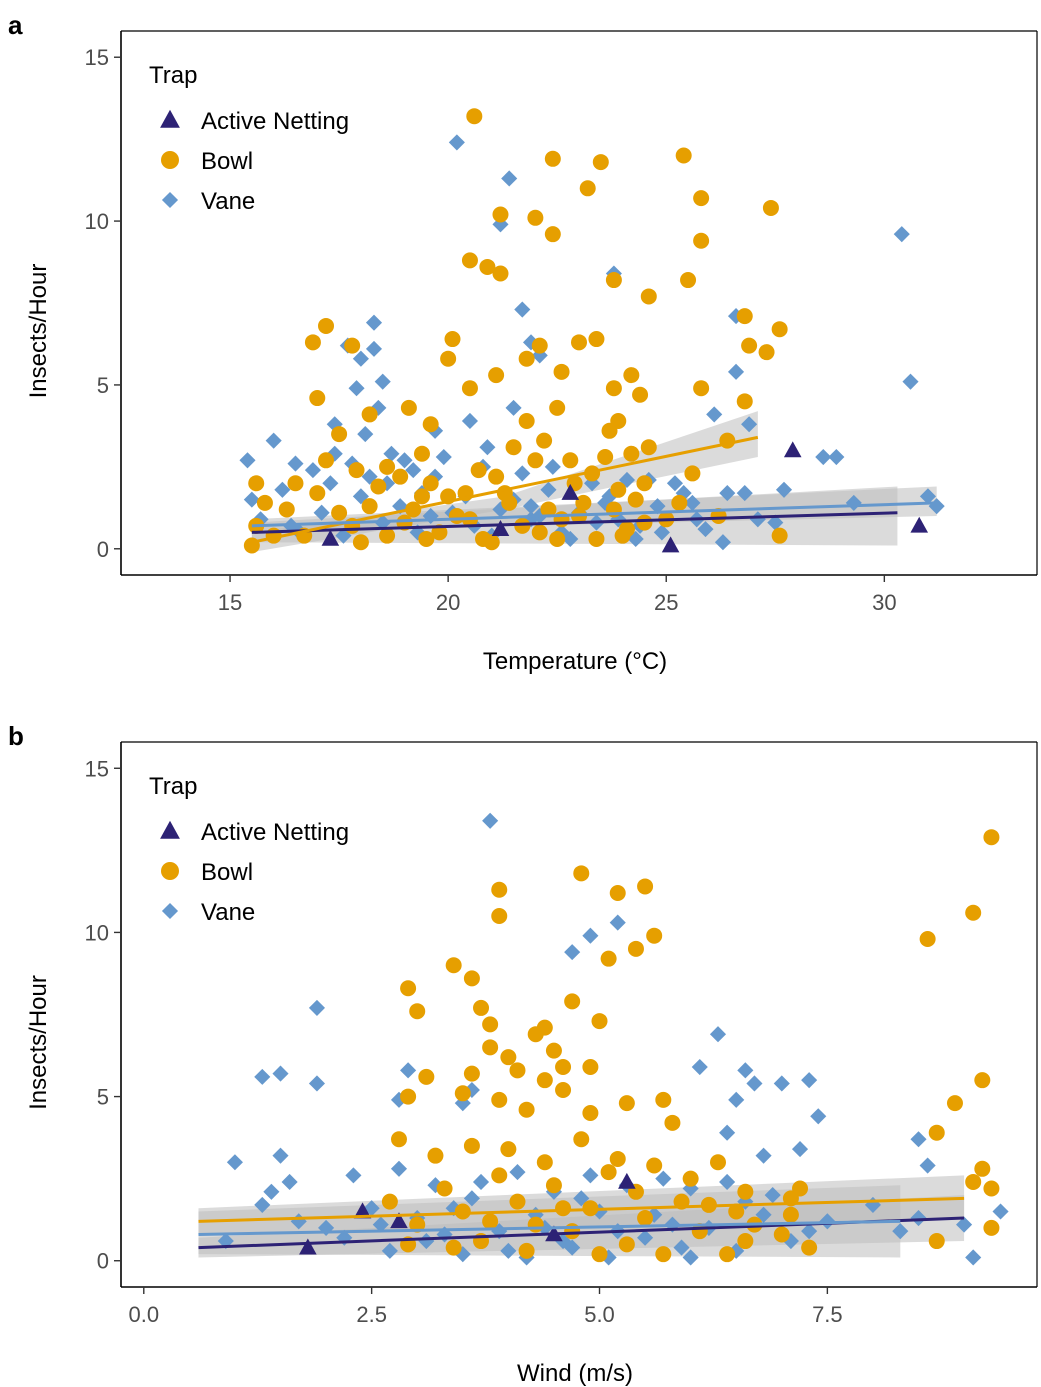 The width and height of the screenshot is (1041, 1387). What do you see at coordinates (827, 1314) in the screenshot?
I see `x-tick-label: 7.5` at bounding box center [827, 1314].